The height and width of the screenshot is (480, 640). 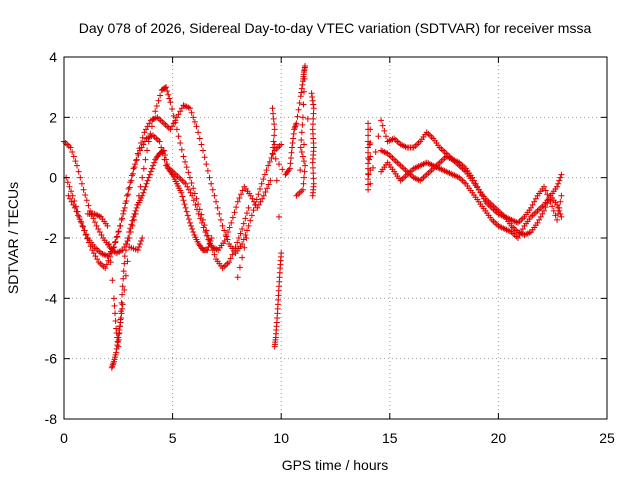 I want to click on series-arc-c, so click(x=169, y=196).